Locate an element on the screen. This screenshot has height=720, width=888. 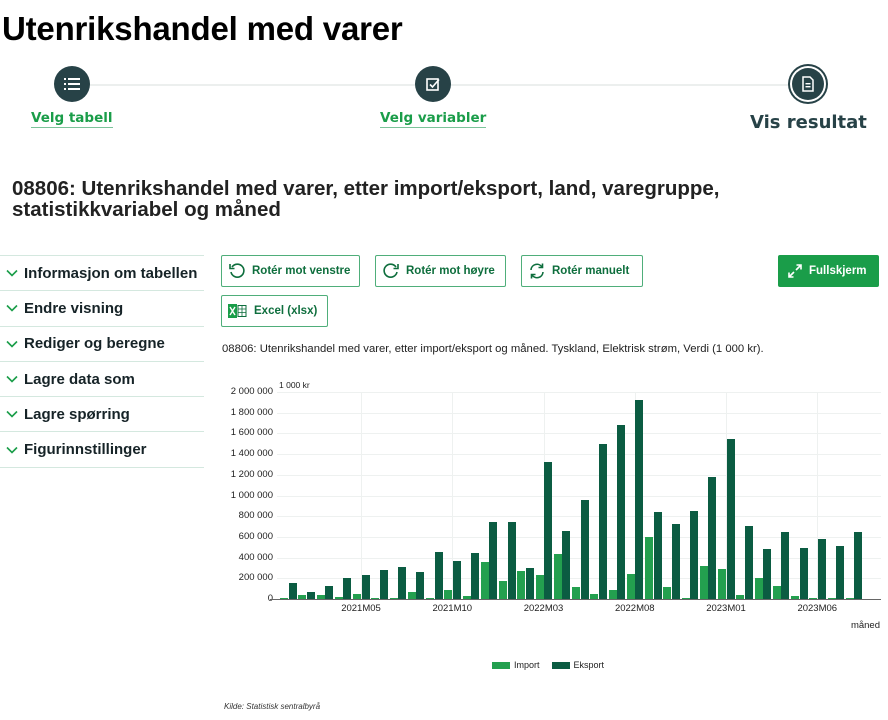
step-velg-tabell: Velg tabell is located at coordinates (72, 97).